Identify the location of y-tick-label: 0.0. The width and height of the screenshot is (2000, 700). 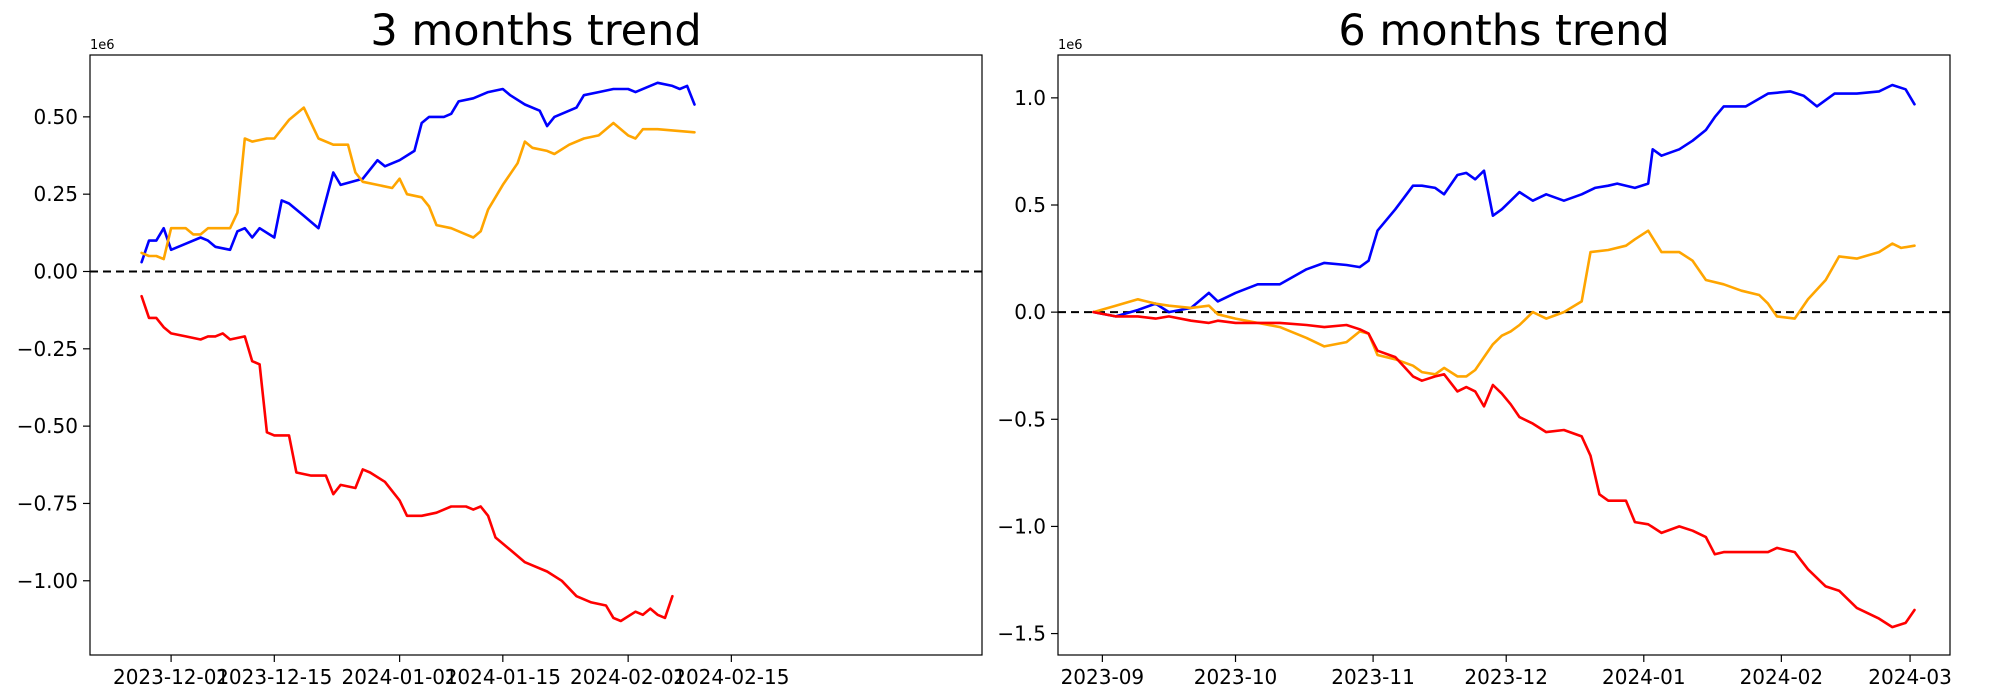
(1030, 312).